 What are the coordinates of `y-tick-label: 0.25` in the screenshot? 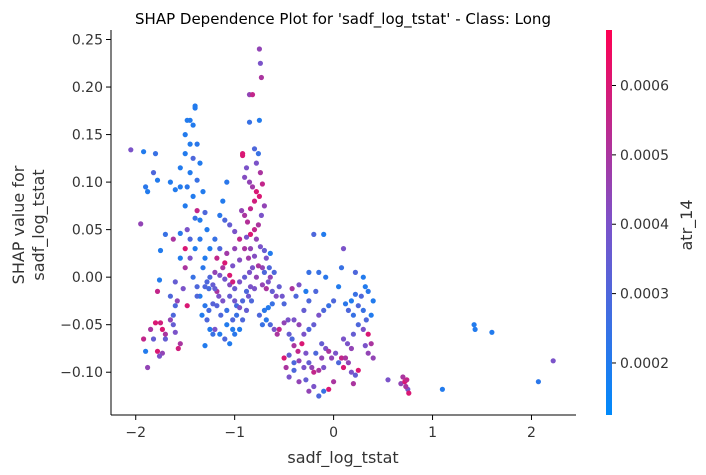 It's located at (87, 41).